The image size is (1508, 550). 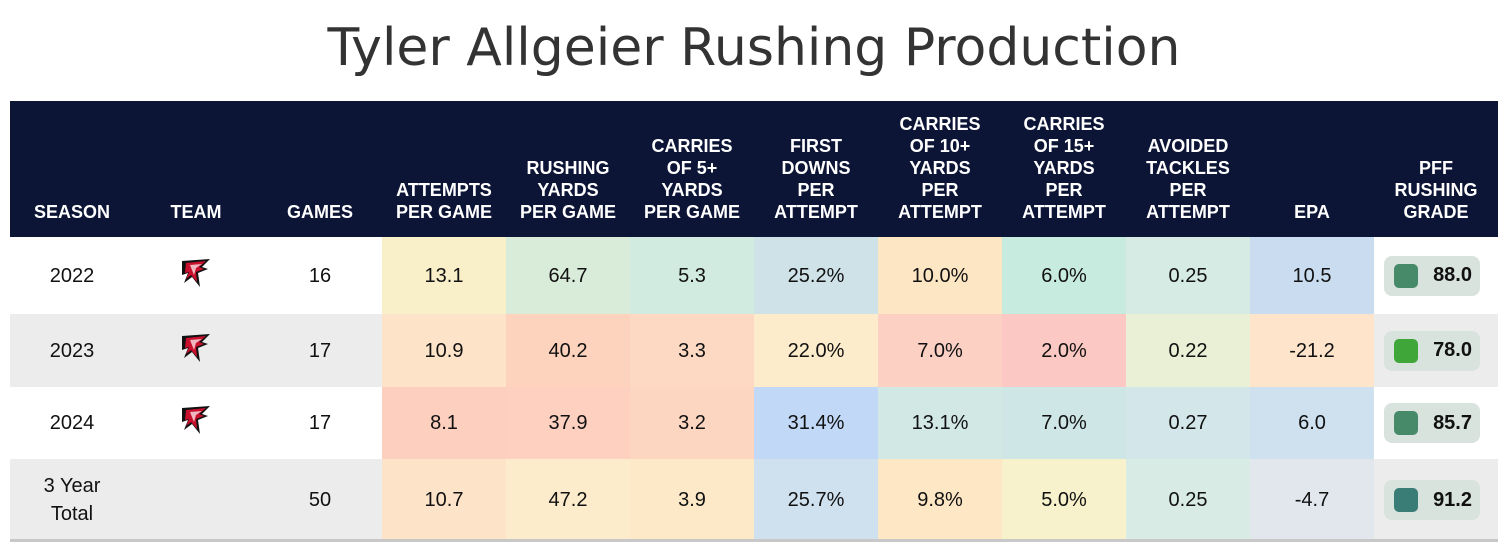 I want to click on header-pff-rushing-grade: PFF RUSHING GRADE, so click(x=1436, y=169).